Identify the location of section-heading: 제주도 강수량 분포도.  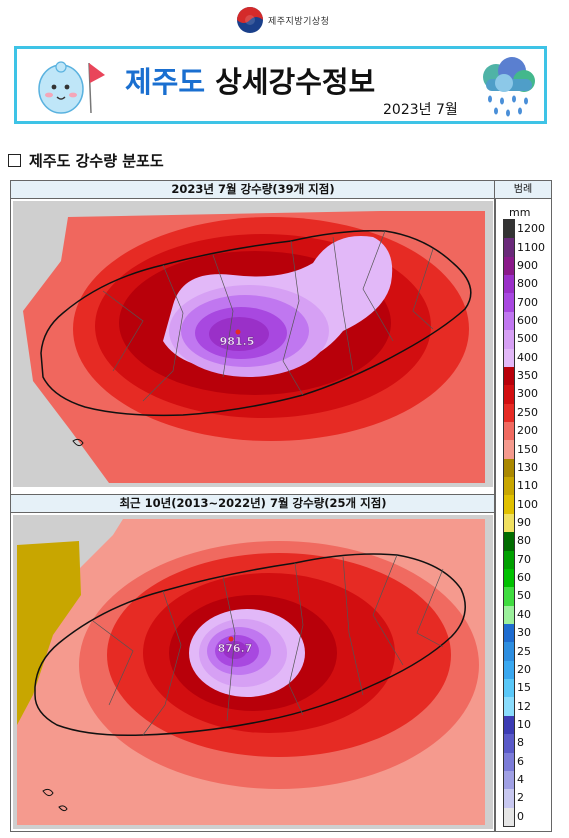
(86, 160).